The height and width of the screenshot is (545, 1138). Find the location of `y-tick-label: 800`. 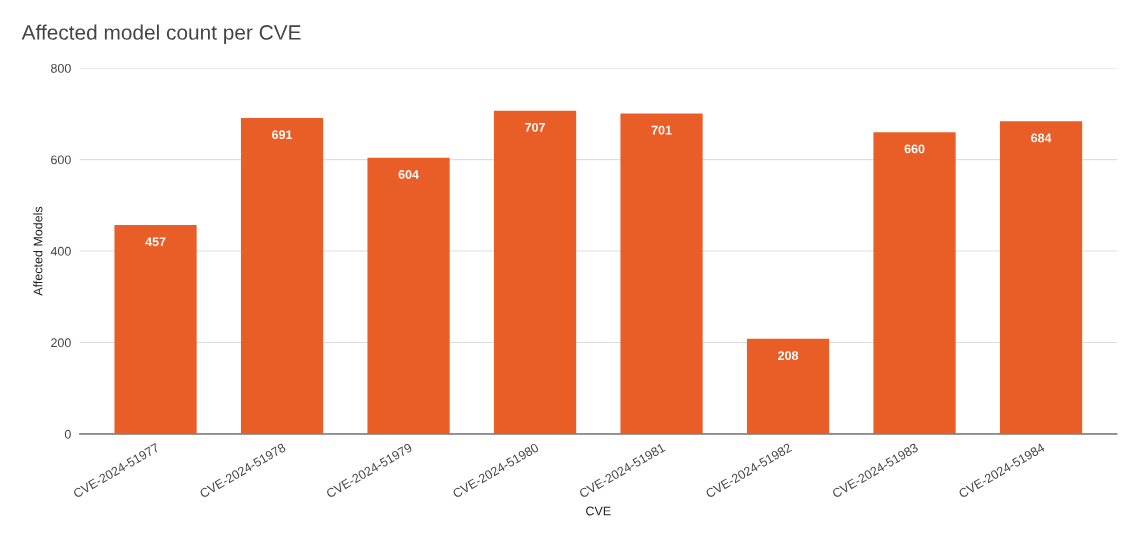

y-tick-label: 800 is located at coordinates (61, 68).